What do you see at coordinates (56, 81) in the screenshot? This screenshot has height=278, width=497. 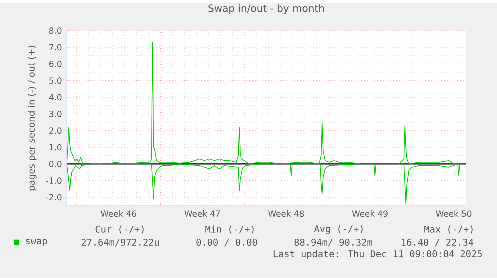 I see `y-tick-label: 5.0` at bounding box center [56, 81].